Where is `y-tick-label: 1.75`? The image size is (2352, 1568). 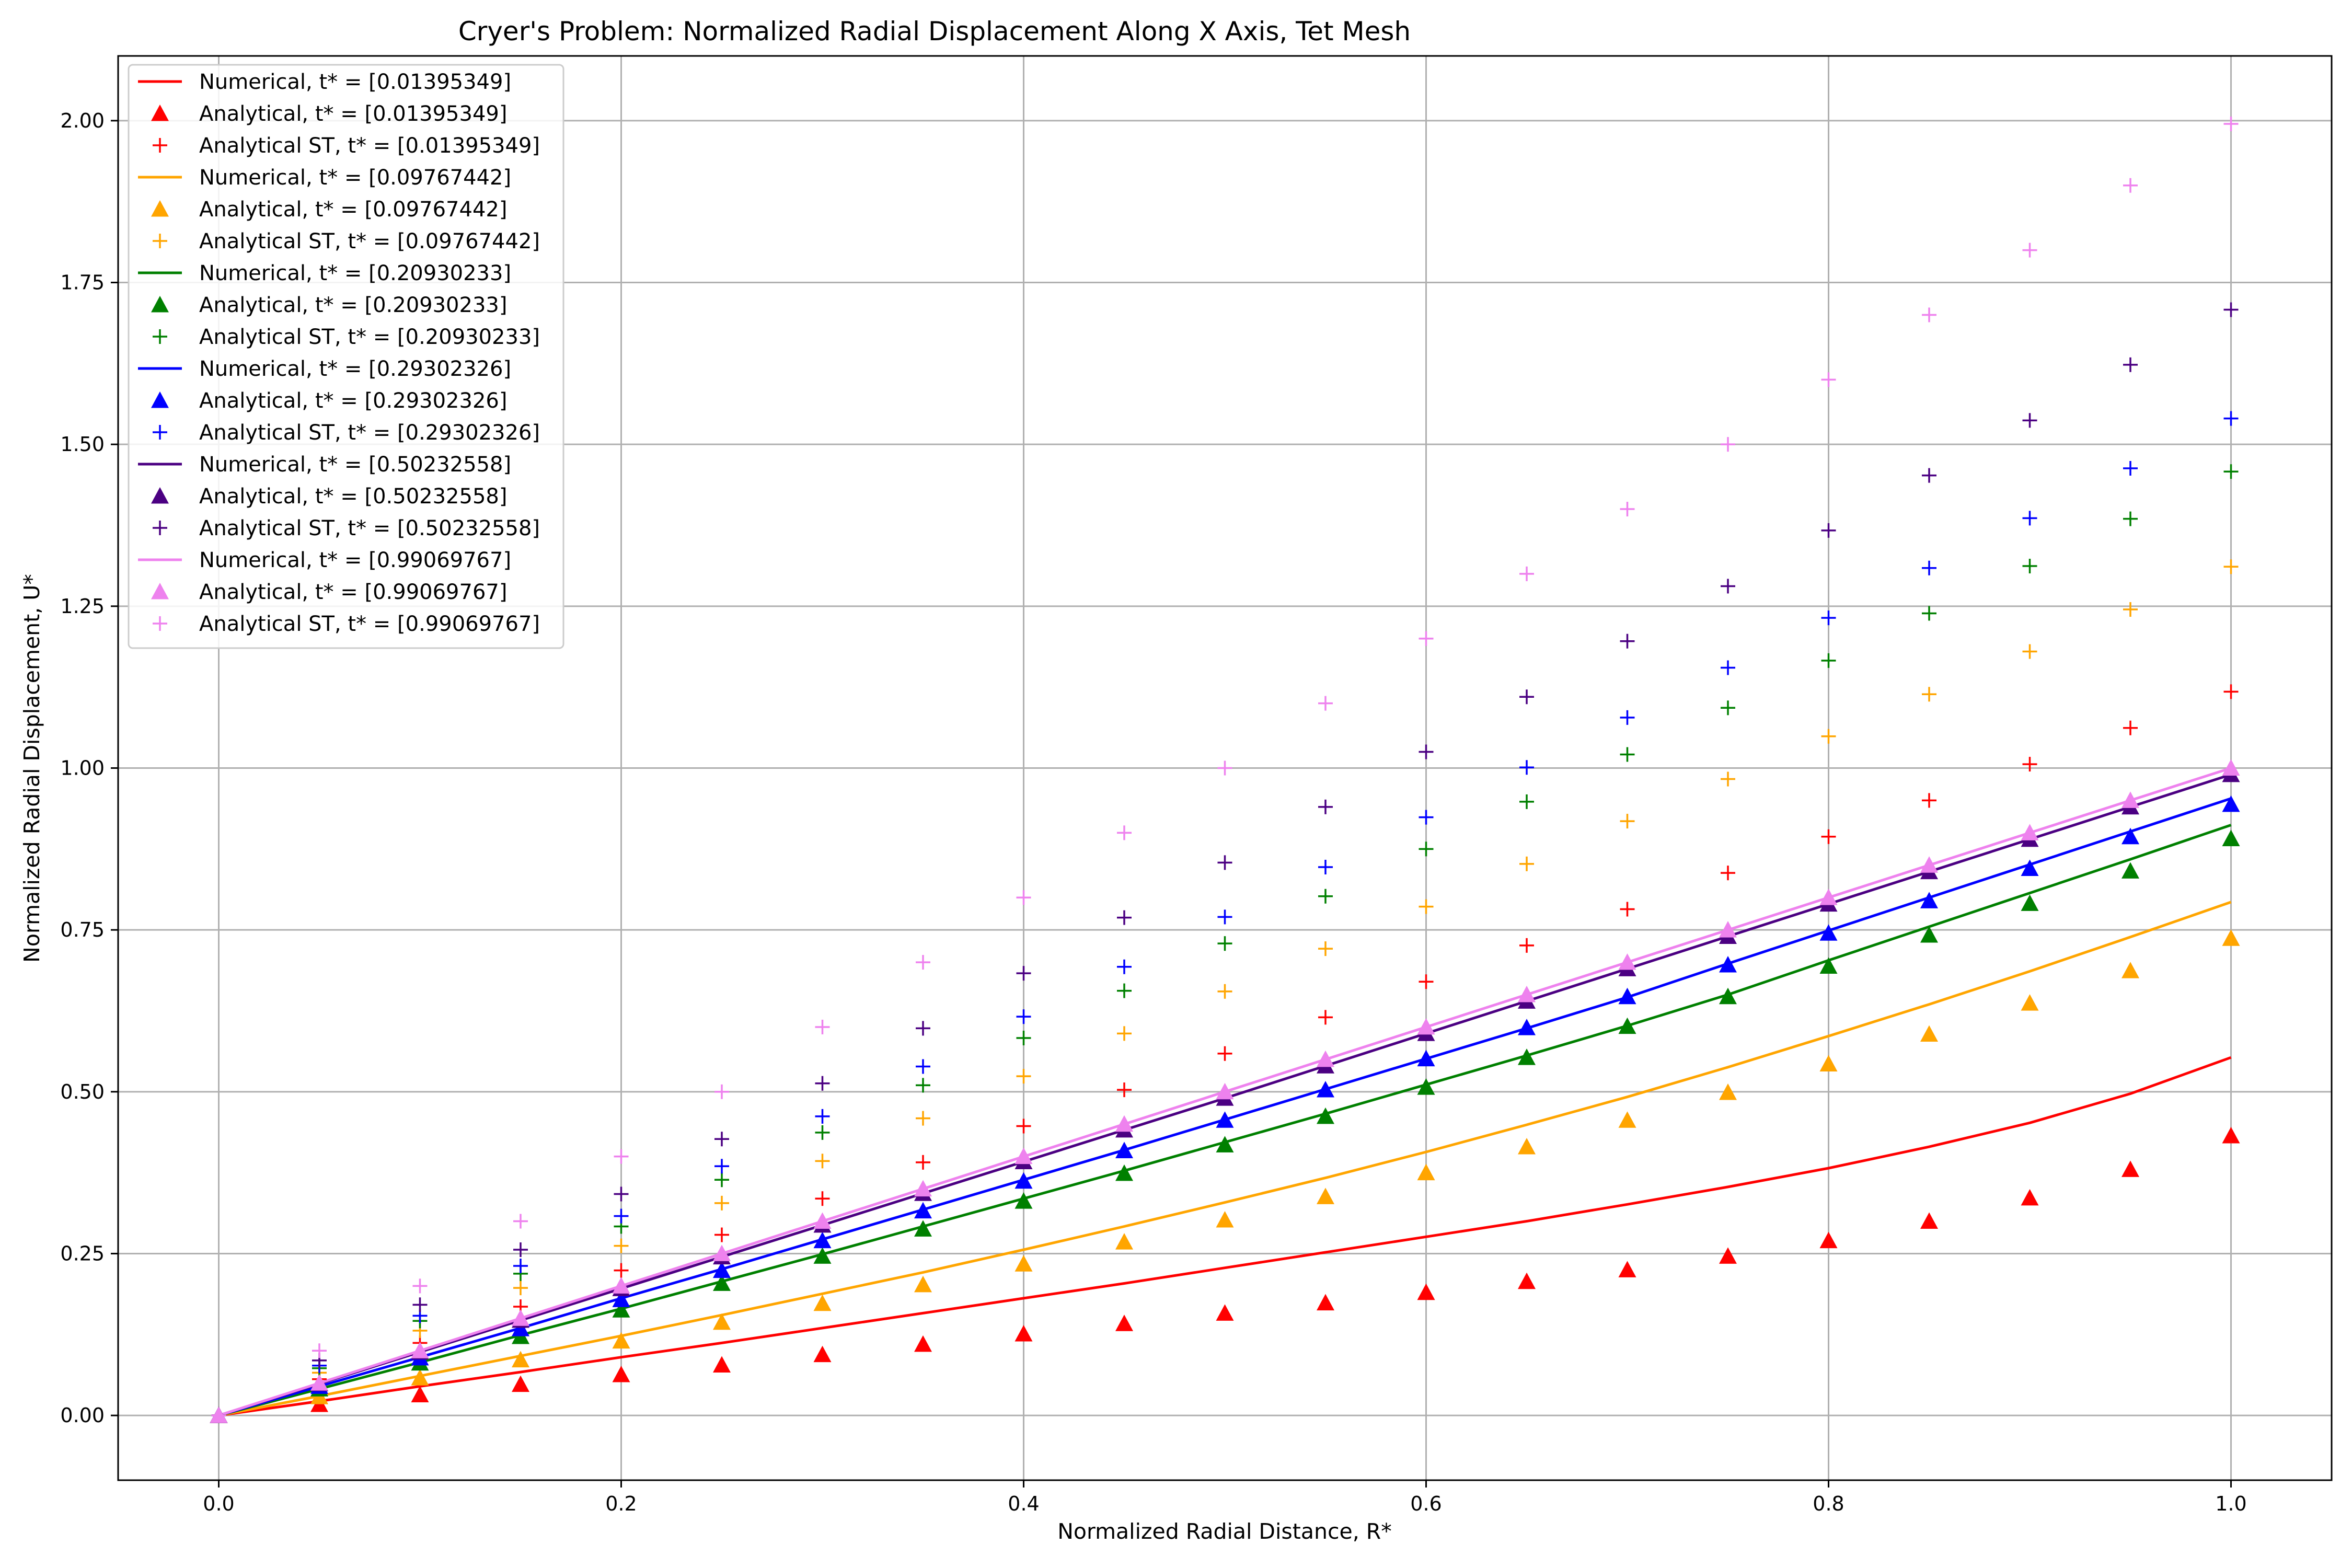 y-tick-label: 1.75 is located at coordinates (82, 282).